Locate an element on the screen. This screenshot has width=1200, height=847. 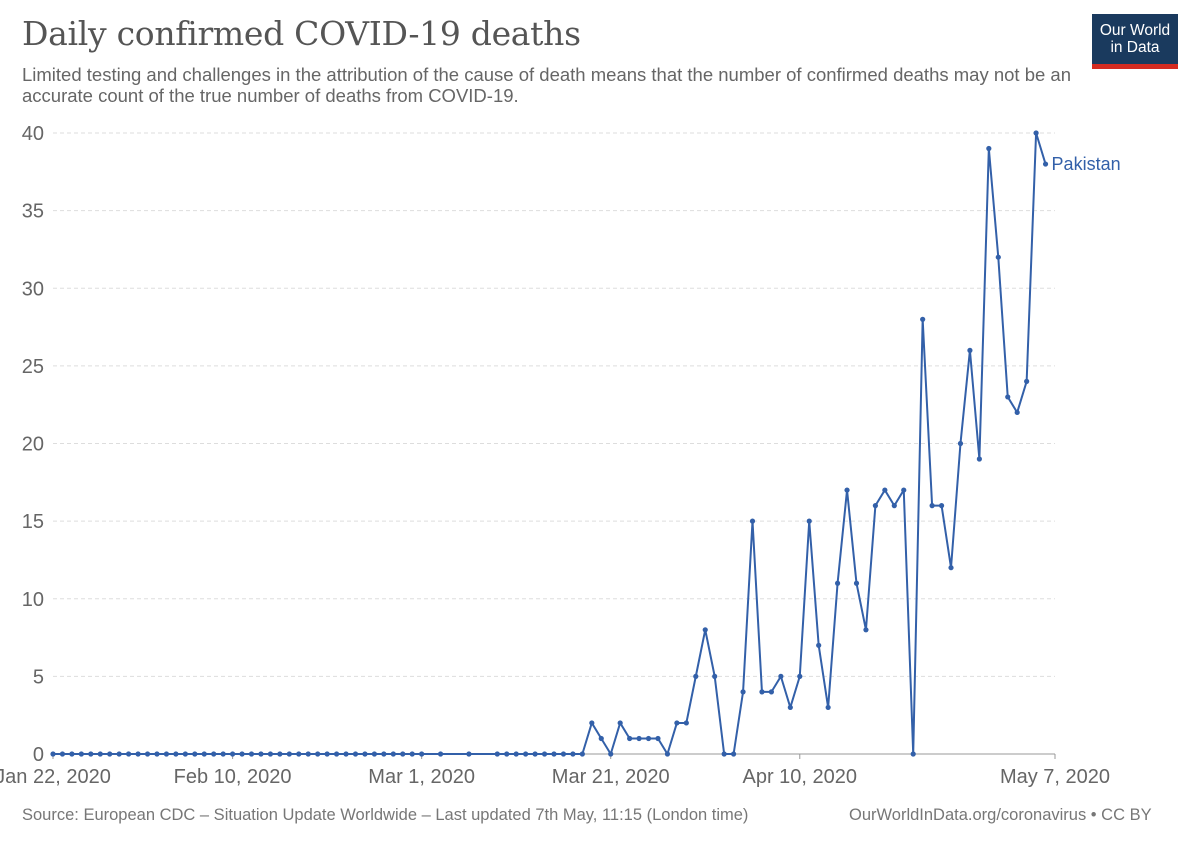
site-link: OurWorldInData.org/coronavirus • CC BY is located at coordinates (1000, 815).